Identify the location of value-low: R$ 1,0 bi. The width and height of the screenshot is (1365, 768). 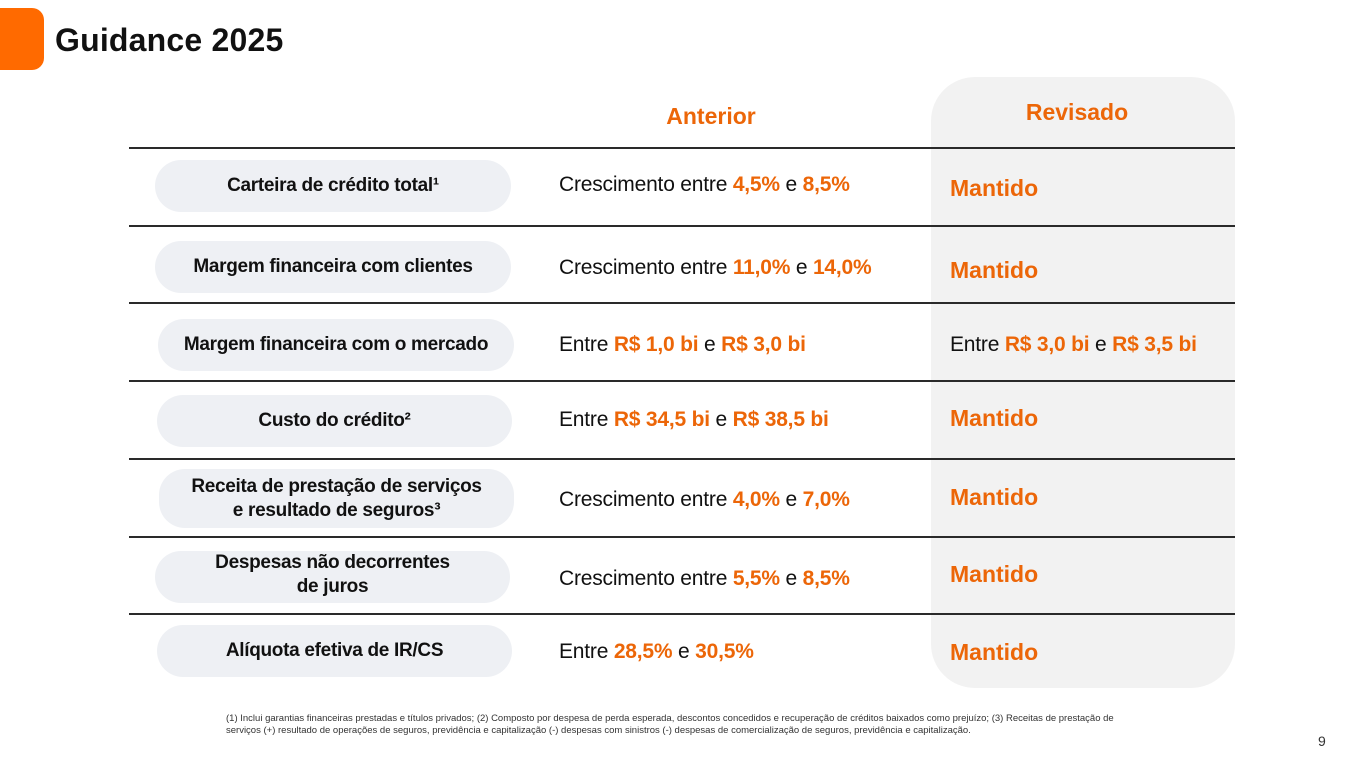
(656, 344).